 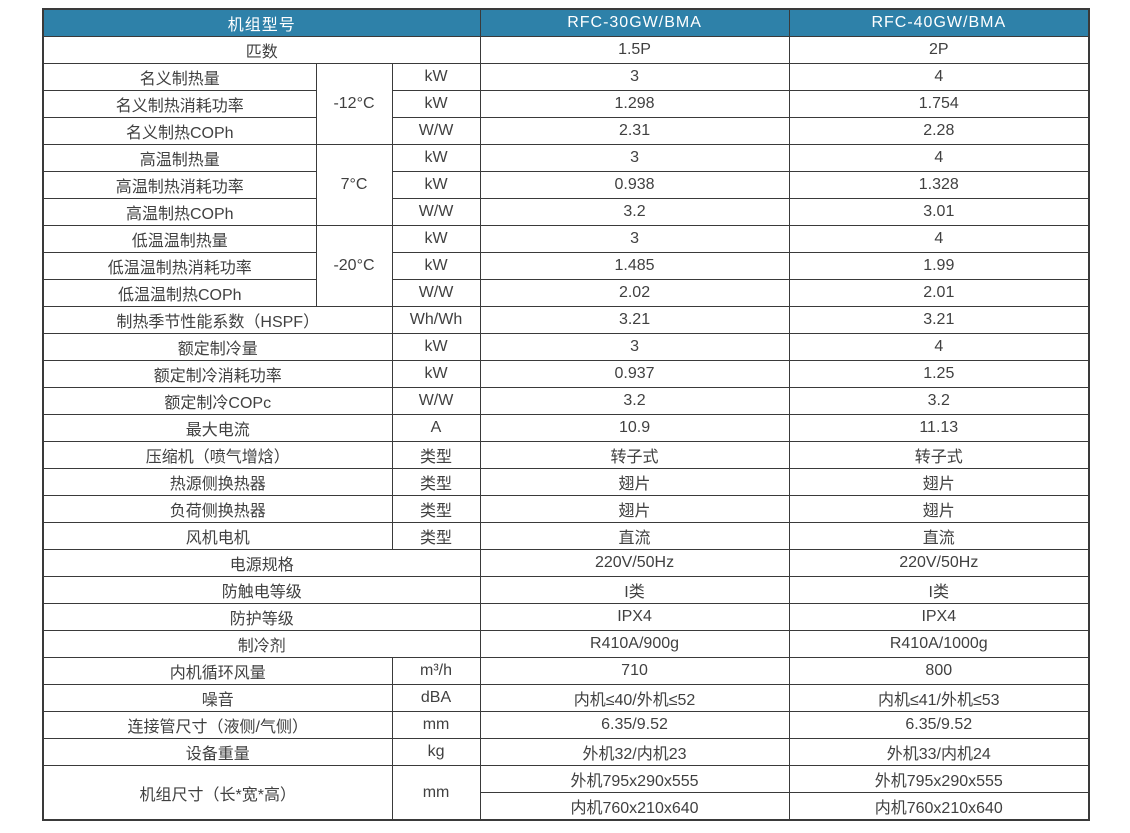 I want to click on value-cell: 1.25, so click(x=939, y=374).